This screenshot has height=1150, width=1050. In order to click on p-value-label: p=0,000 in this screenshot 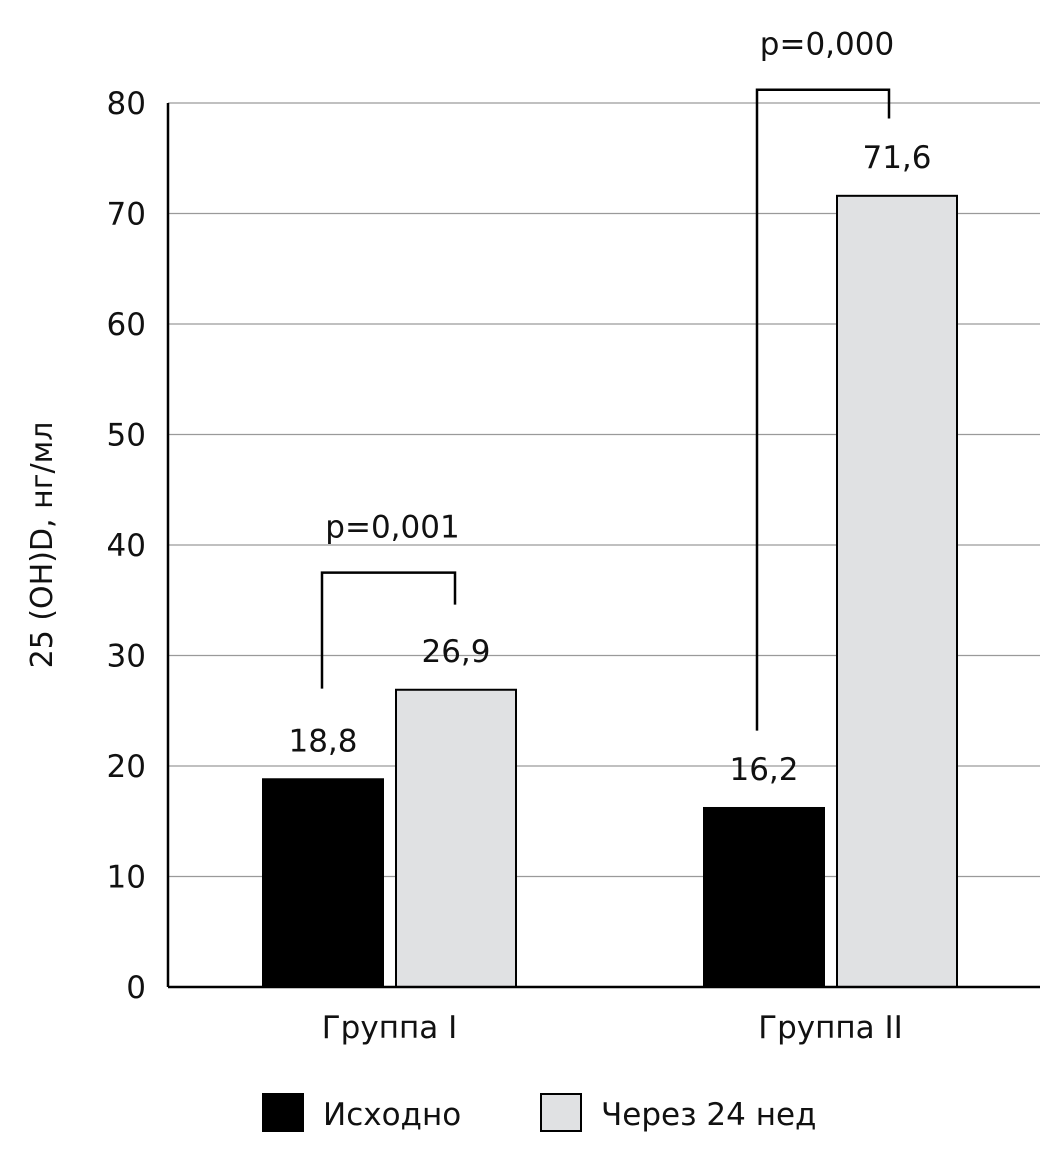, I will do `click(827, 45)`.